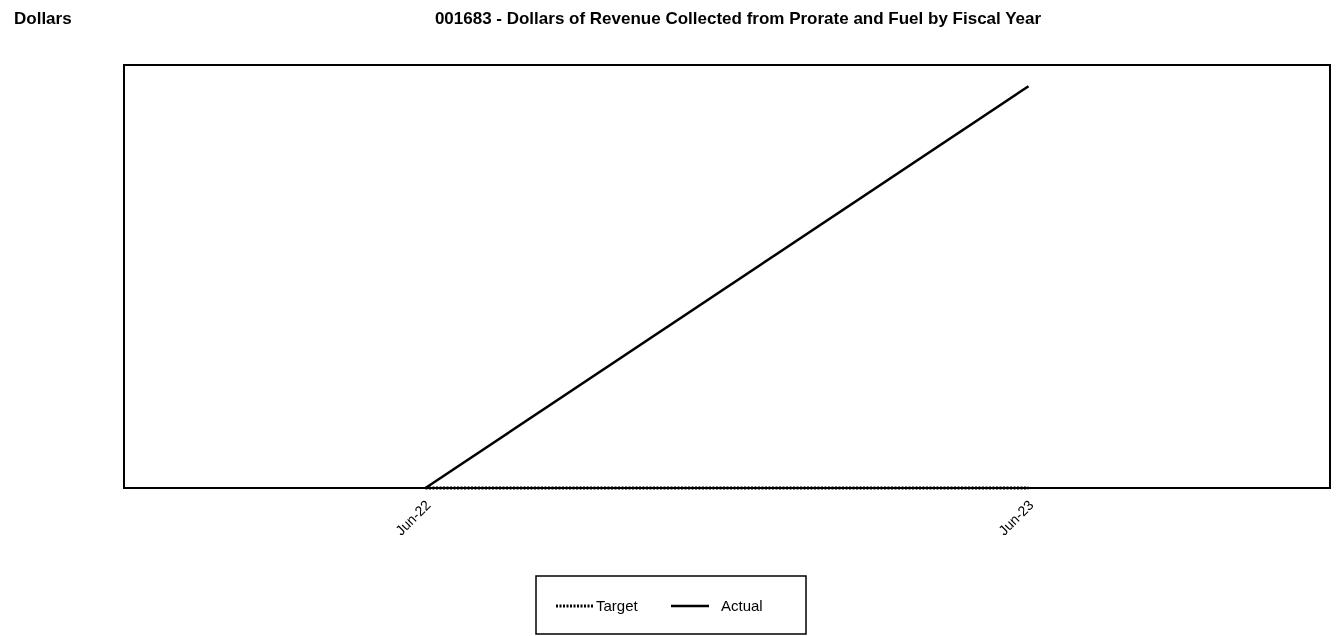 The image size is (1338, 636). Describe the element at coordinates (43, 18) in the screenshot. I see `y-axis-title: Dollars` at that location.